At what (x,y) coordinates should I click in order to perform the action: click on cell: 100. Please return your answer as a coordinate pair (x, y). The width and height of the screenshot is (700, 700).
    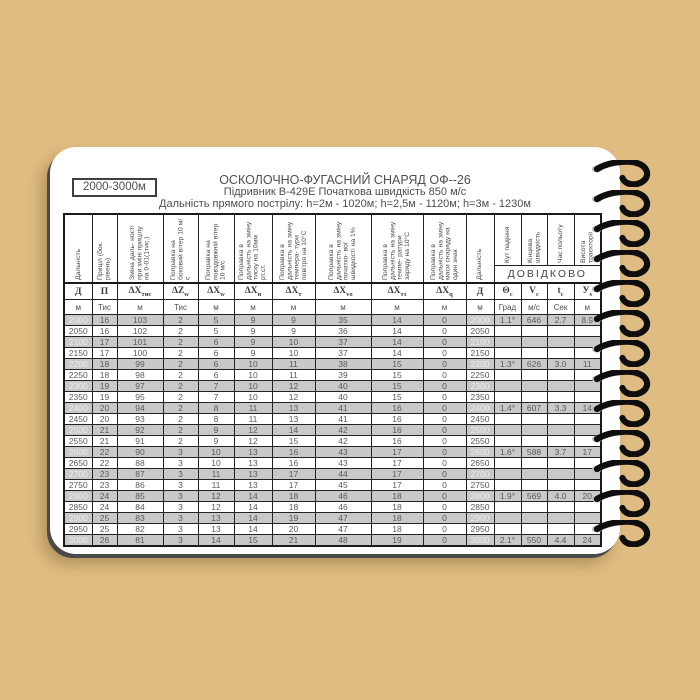
    Looking at the image, I should click on (140, 353).